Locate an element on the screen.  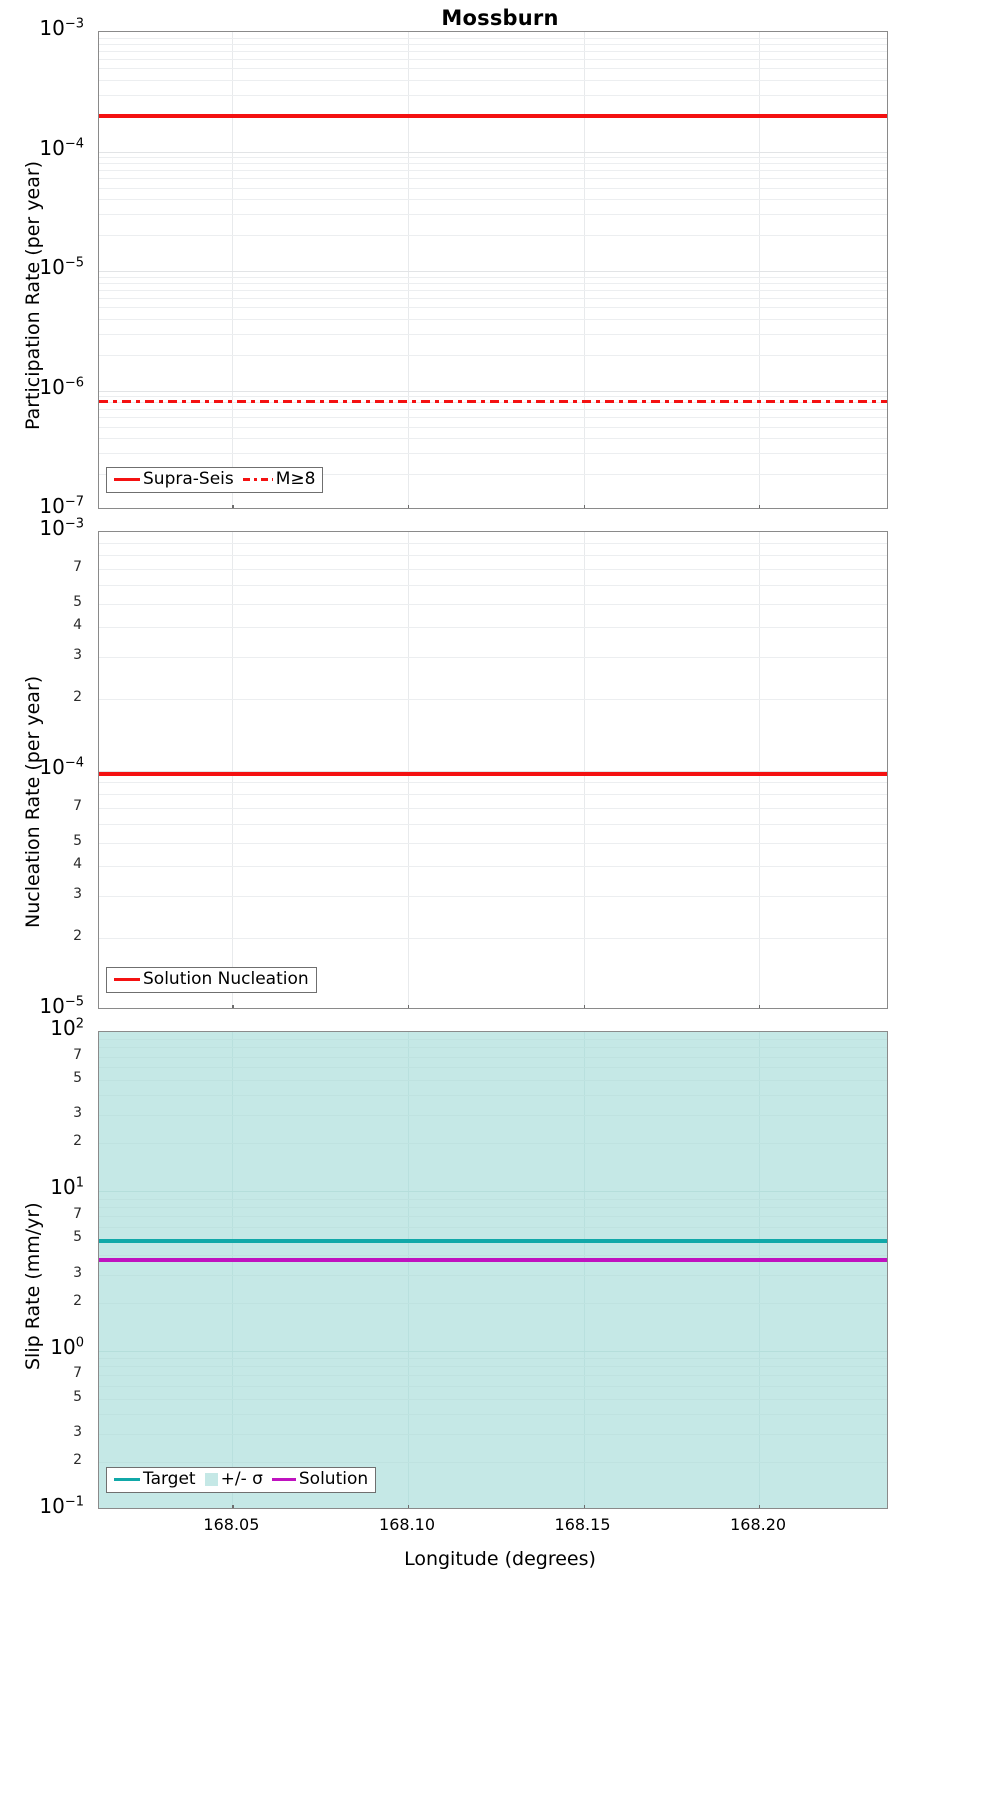
xtick-label: 168.10 is located at coordinates (407, 1524).